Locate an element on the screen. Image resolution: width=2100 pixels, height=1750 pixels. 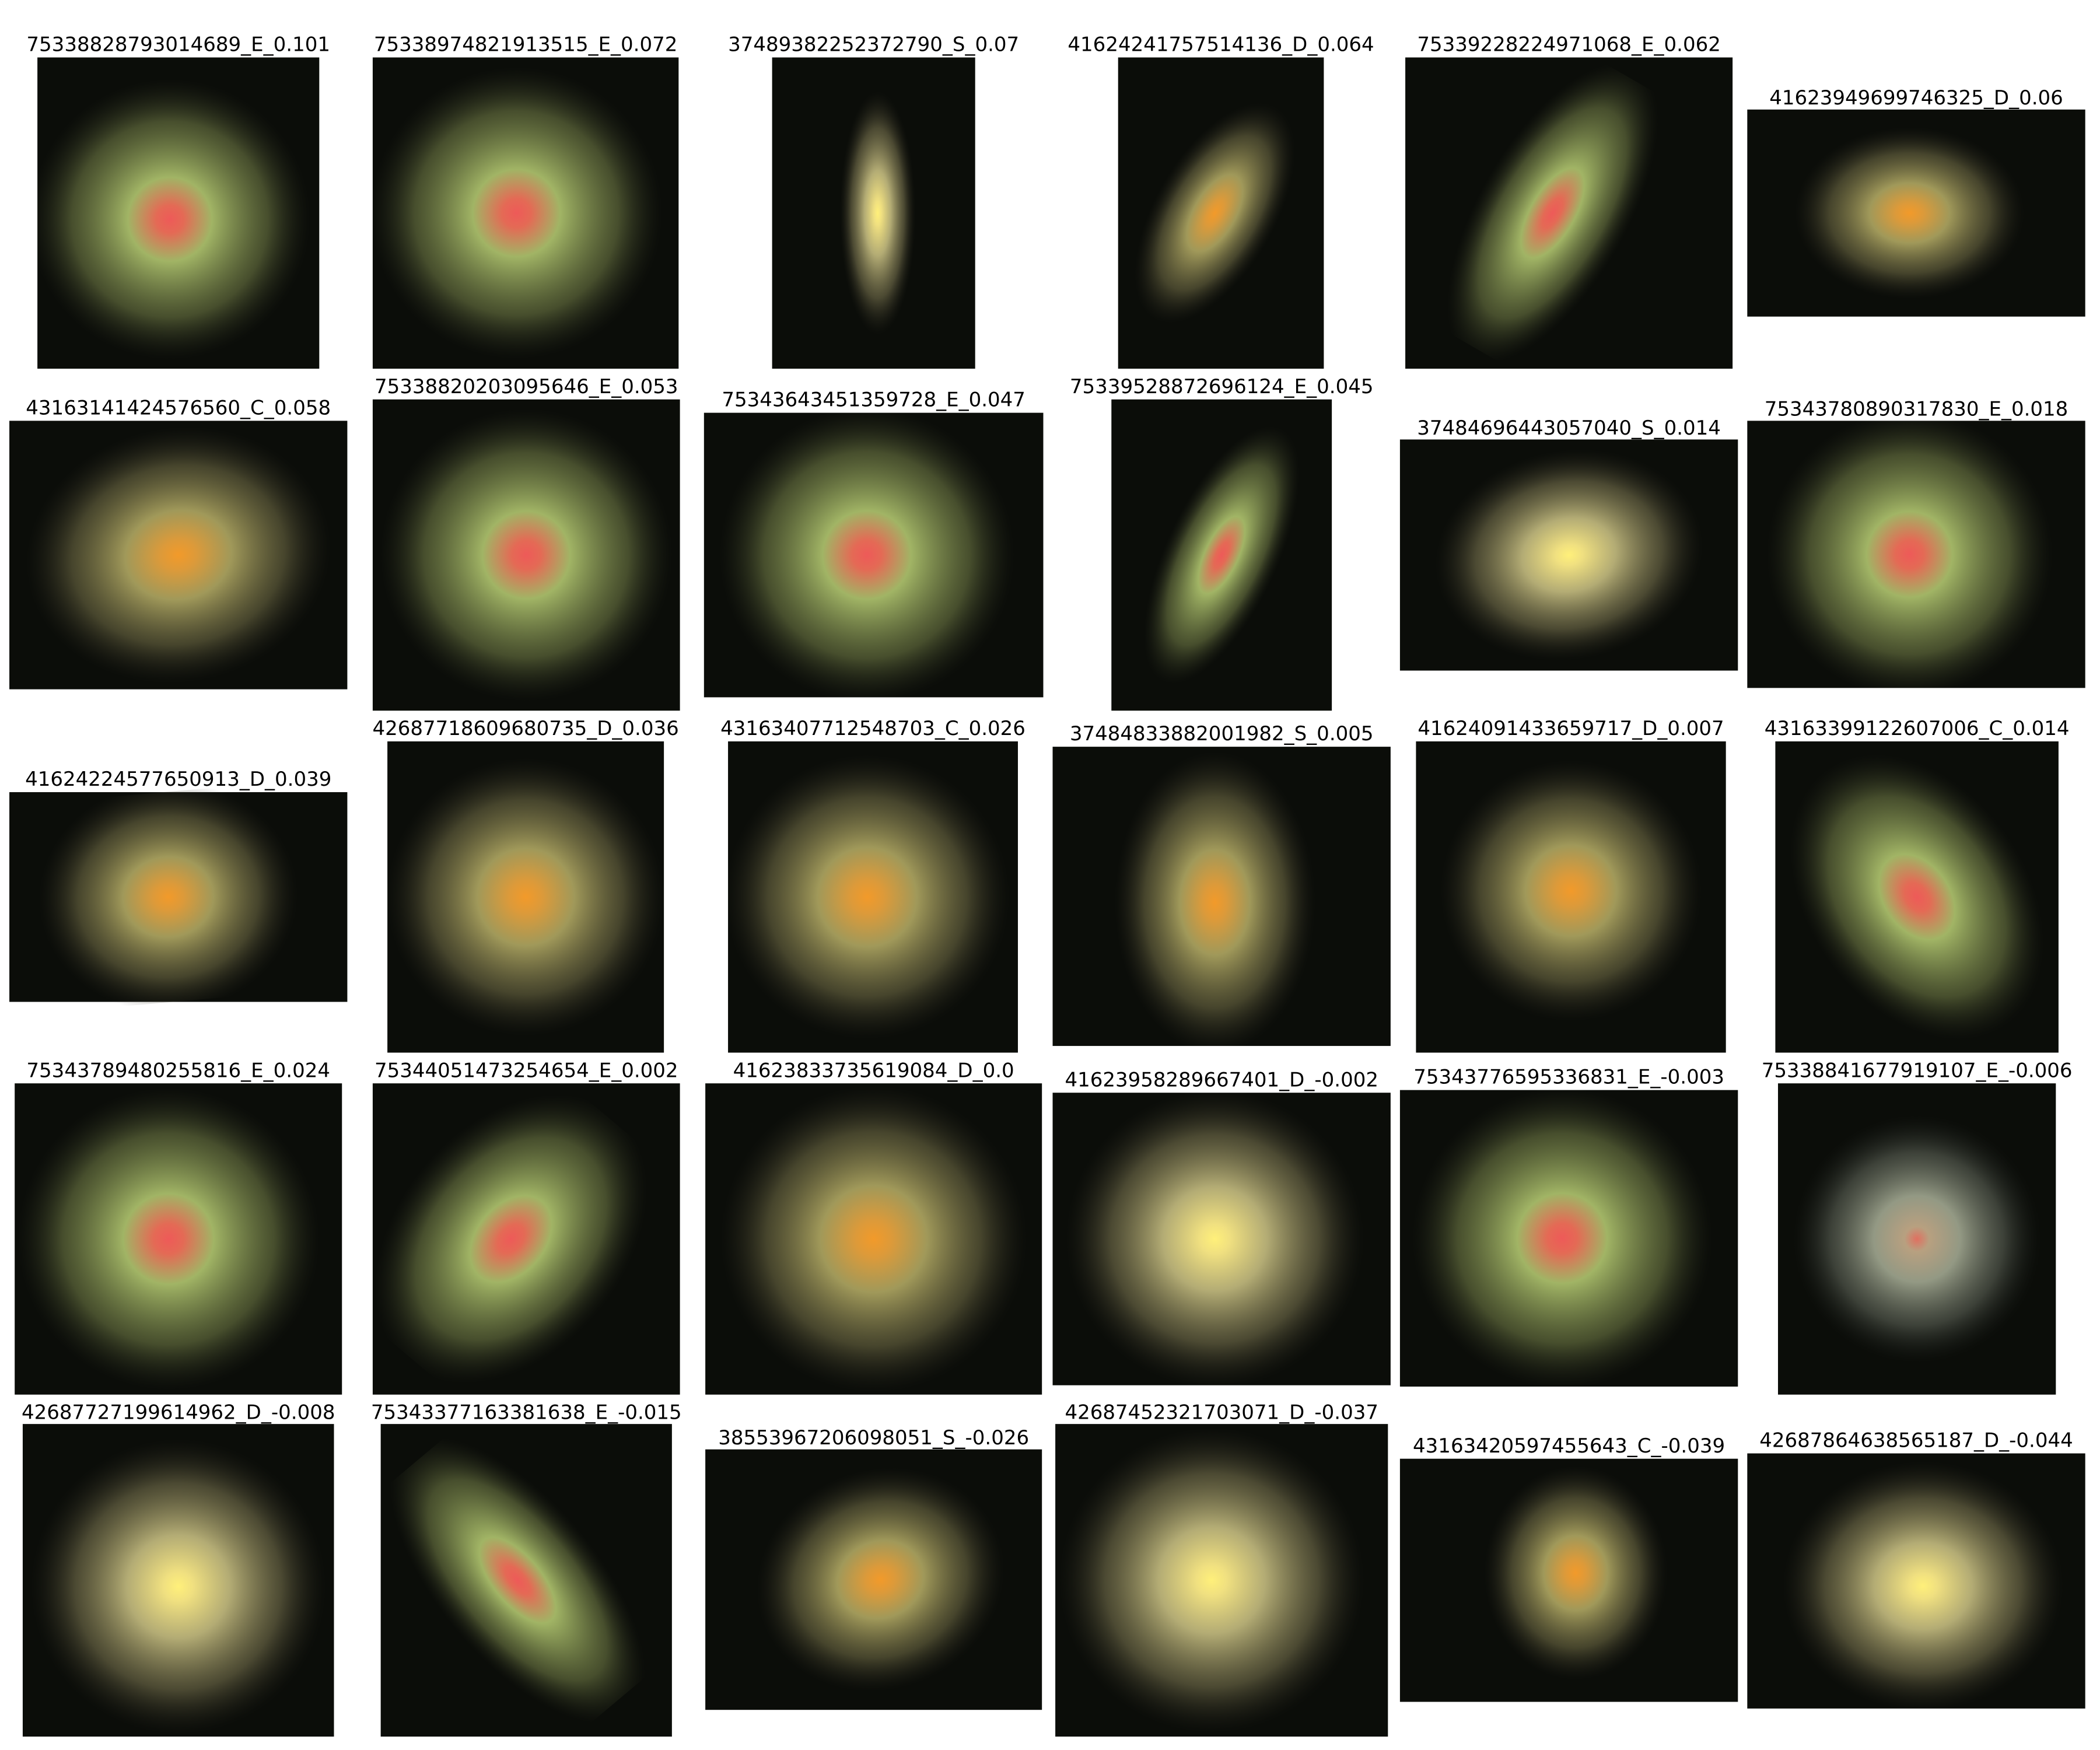
galaxy-panel: 42687718609680735_D_0.036 is located at coordinates (525, 885).